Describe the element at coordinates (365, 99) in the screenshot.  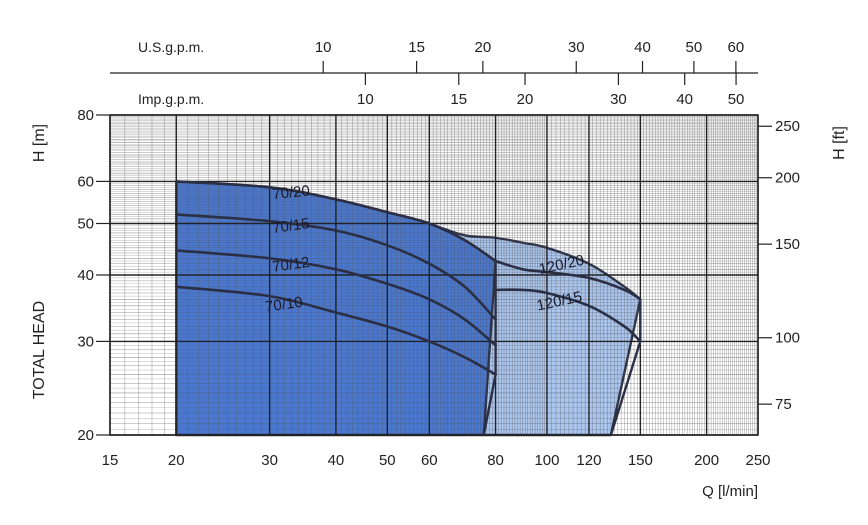
I see `imp-gpm-tick-label: 10` at that location.